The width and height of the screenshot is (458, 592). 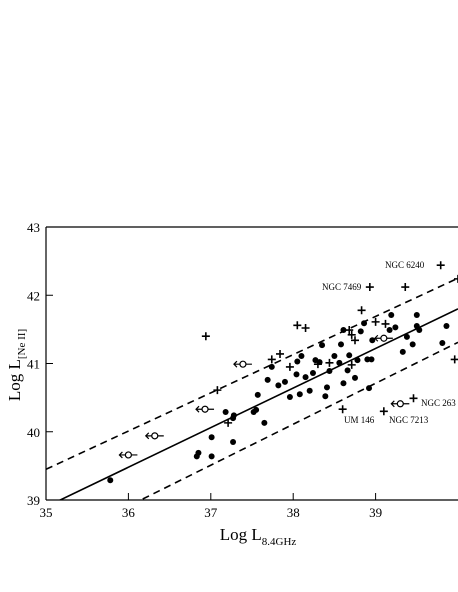 What do you see at coordinates (438, 403) in the screenshot?
I see `annotation: NGC 263` at bounding box center [438, 403].